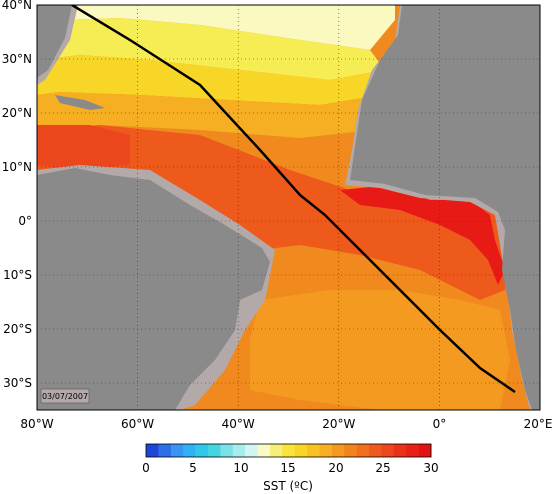 This screenshot has width=556, height=494. What do you see at coordinates (288, 486) in the screenshot?
I see `colorbar-title: SST (ºC)` at bounding box center [288, 486].